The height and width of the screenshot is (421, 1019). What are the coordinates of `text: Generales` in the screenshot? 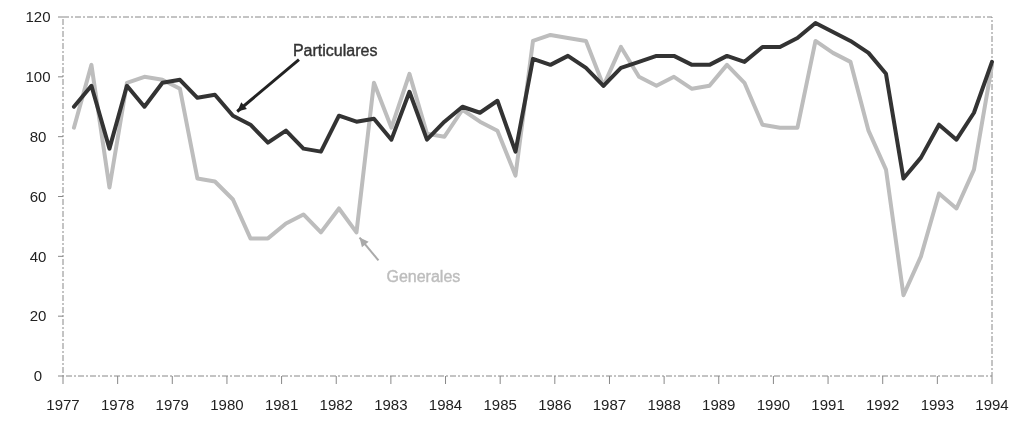 It's located at (423, 277).